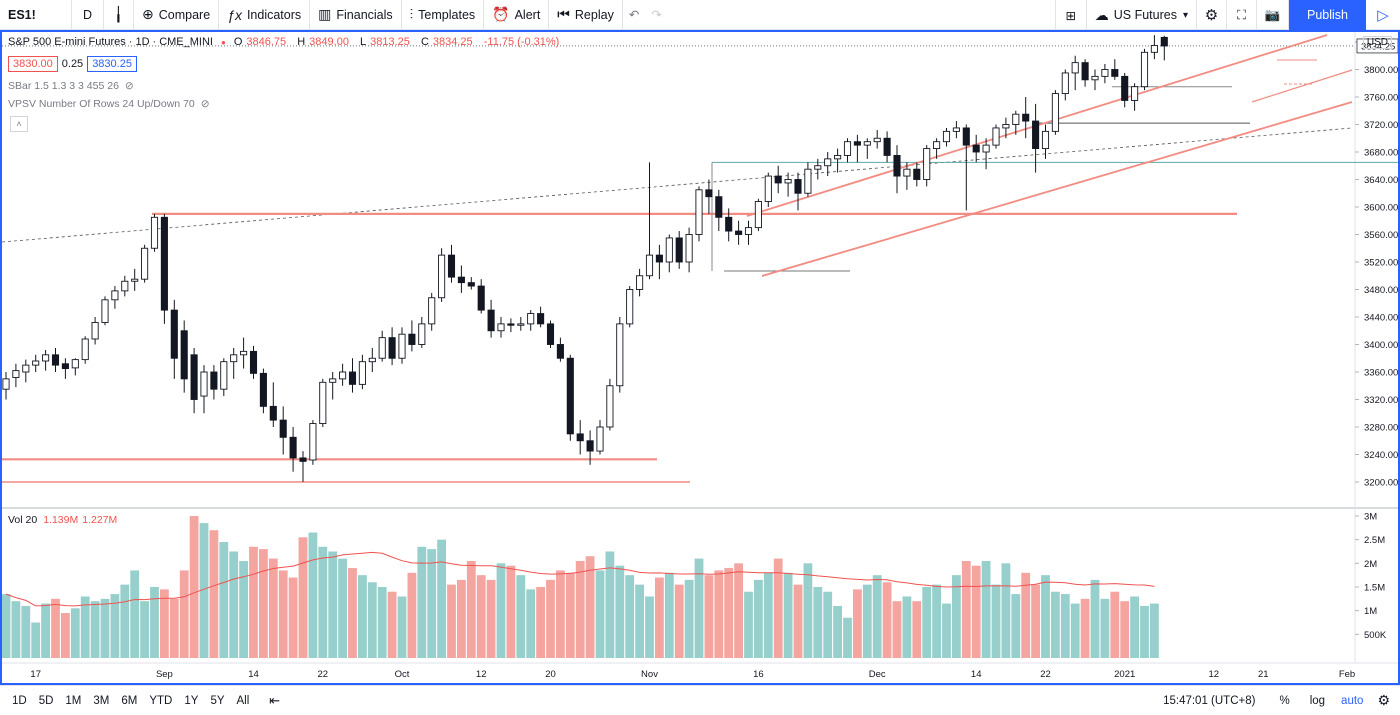 This screenshot has height=715, width=1400. What do you see at coordinates (364, 14) in the screenshot?
I see `financials-label: Financials` at bounding box center [364, 14].